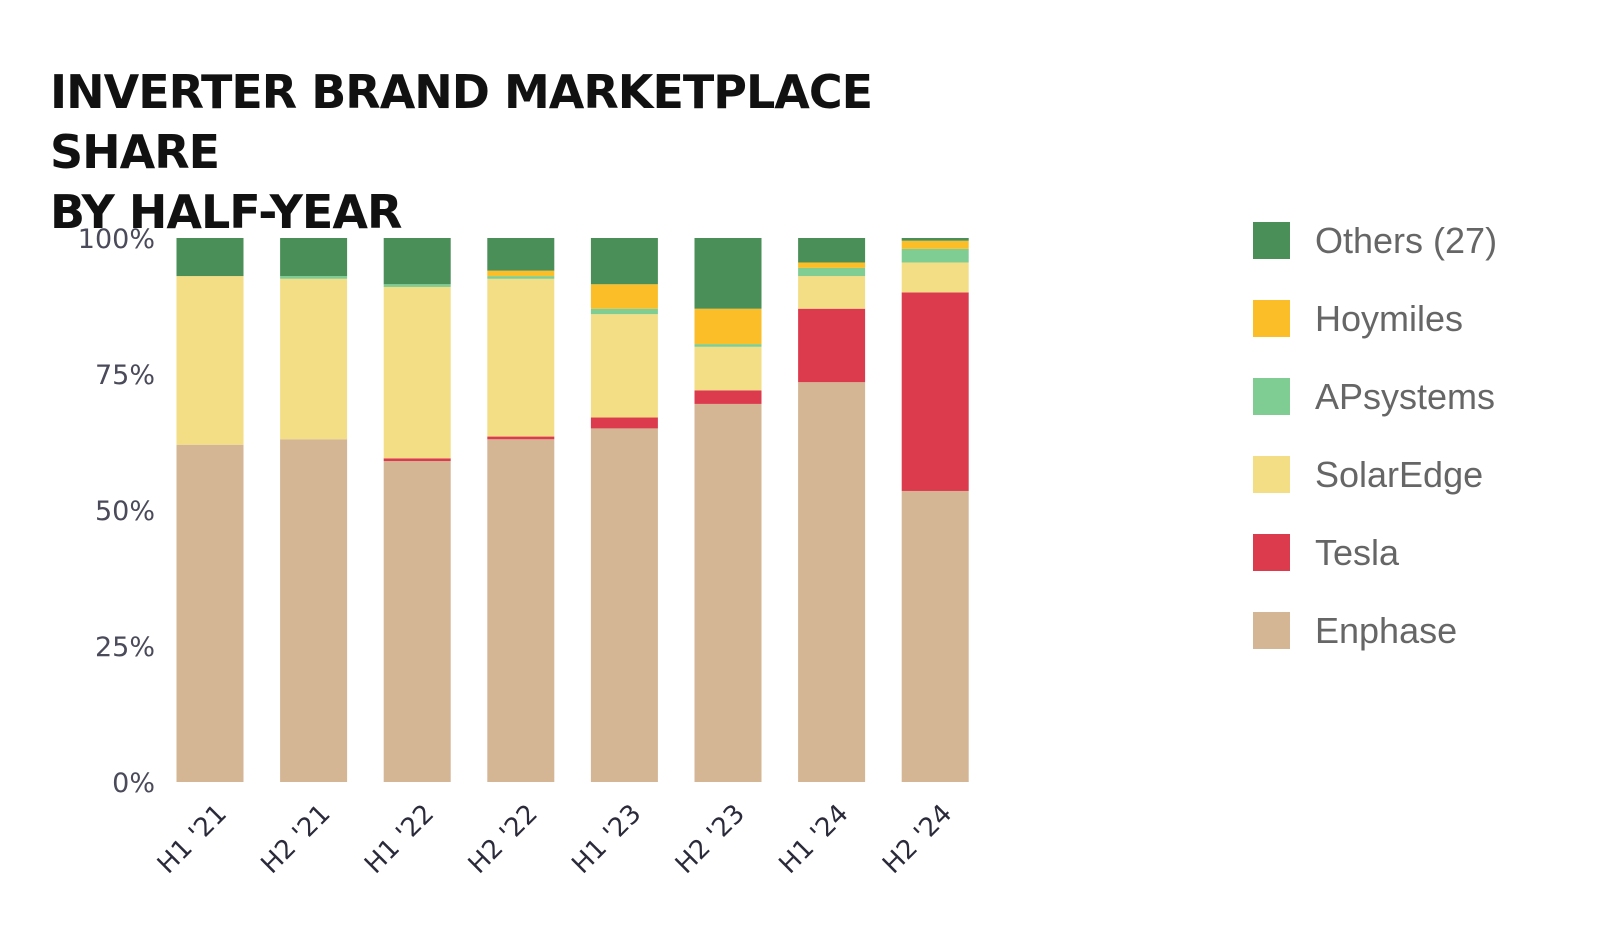 The width and height of the screenshot is (1620, 942). I want to click on x-tick-label: H1 '22, so click(399, 839).